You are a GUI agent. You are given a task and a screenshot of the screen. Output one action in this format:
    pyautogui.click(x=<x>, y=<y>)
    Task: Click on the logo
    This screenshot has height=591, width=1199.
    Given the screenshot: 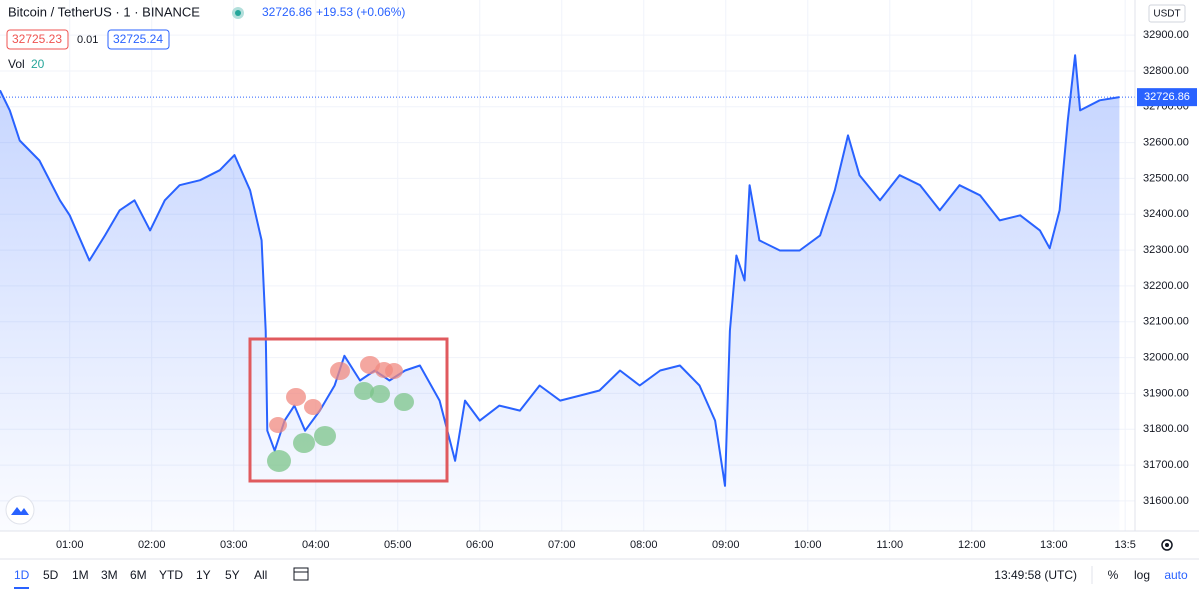 What is the action you would take?
    pyautogui.click(x=20, y=510)
    